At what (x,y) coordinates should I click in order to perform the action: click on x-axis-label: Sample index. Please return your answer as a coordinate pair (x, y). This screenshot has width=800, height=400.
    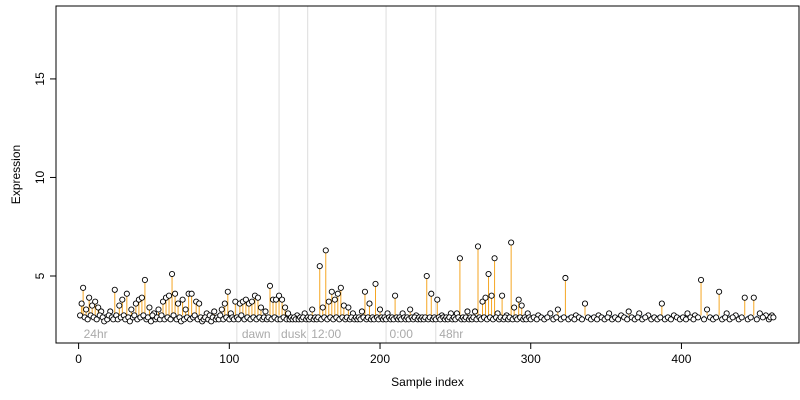
    Looking at the image, I should click on (427, 382).